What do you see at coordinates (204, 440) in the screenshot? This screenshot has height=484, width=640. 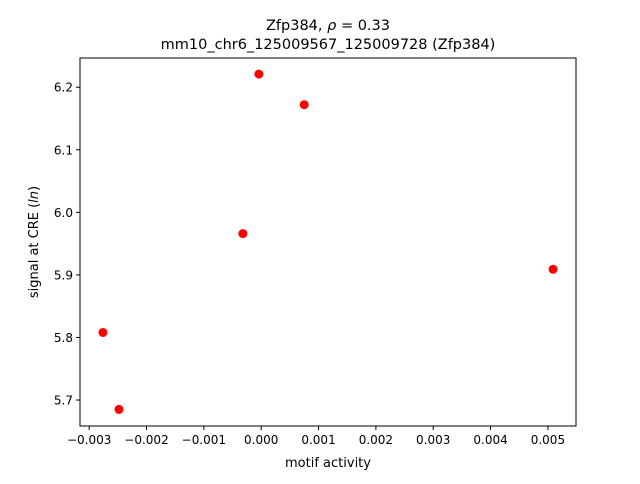 I see `x-tick-label: −0.001` at bounding box center [204, 440].